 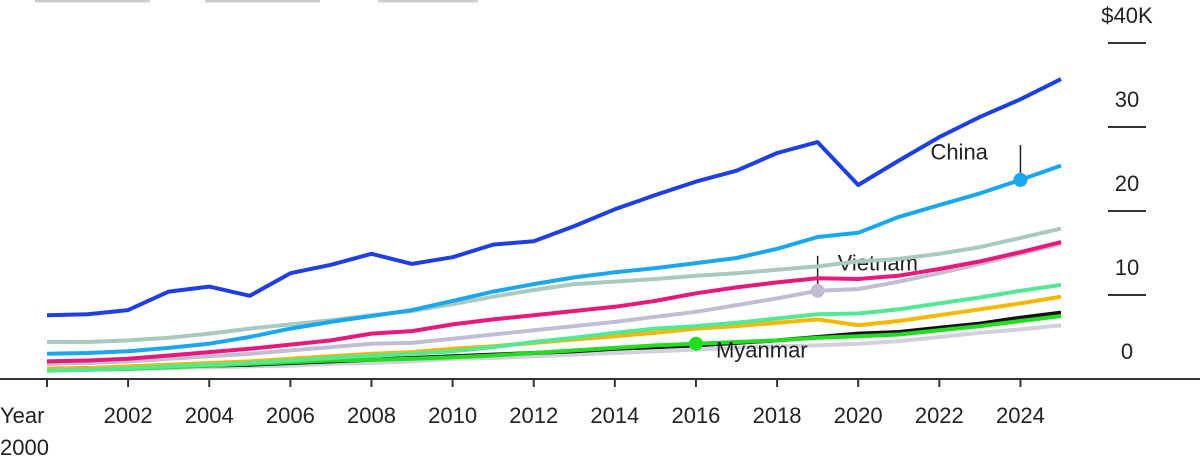 What do you see at coordinates (371, 415) in the screenshot?
I see `x-tick-label: 2008` at bounding box center [371, 415].